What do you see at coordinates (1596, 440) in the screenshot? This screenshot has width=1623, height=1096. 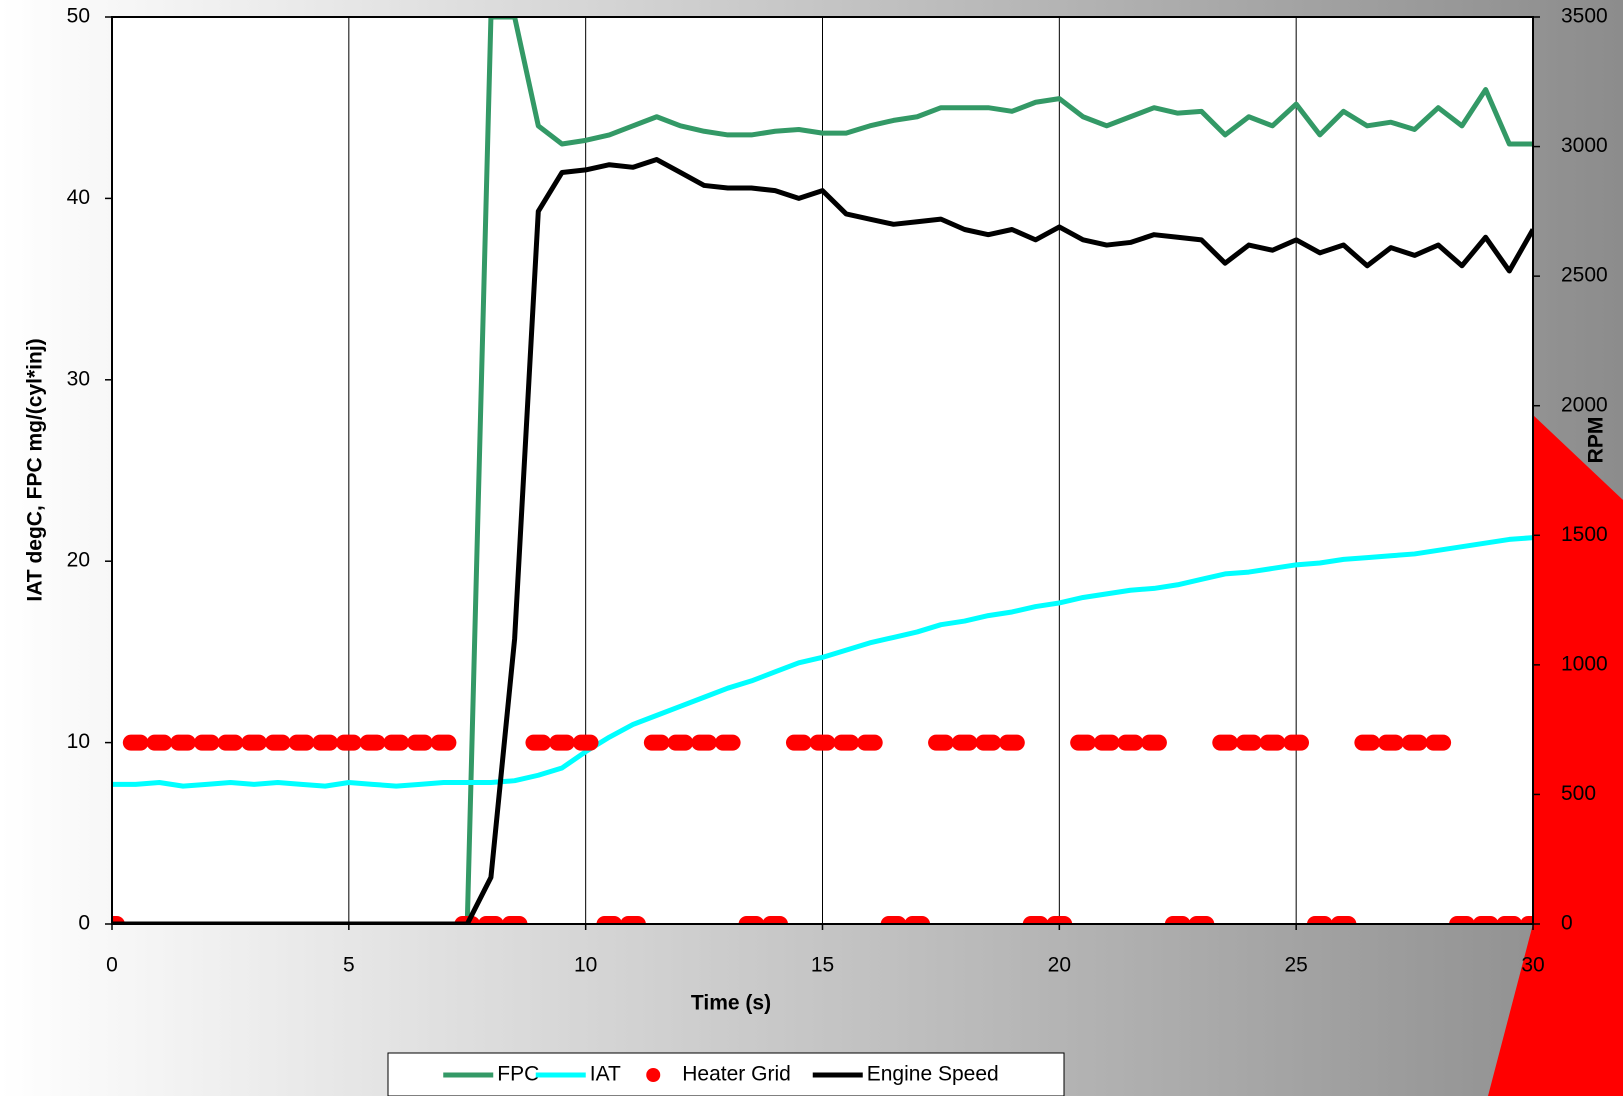 I see `y2-axis-label: RPM` at bounding box center [1596, 440].